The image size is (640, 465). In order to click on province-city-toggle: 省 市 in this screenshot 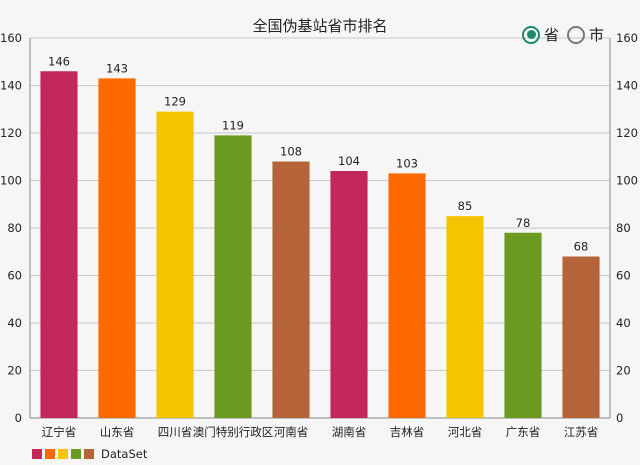, I will do `click(567, 34)`.